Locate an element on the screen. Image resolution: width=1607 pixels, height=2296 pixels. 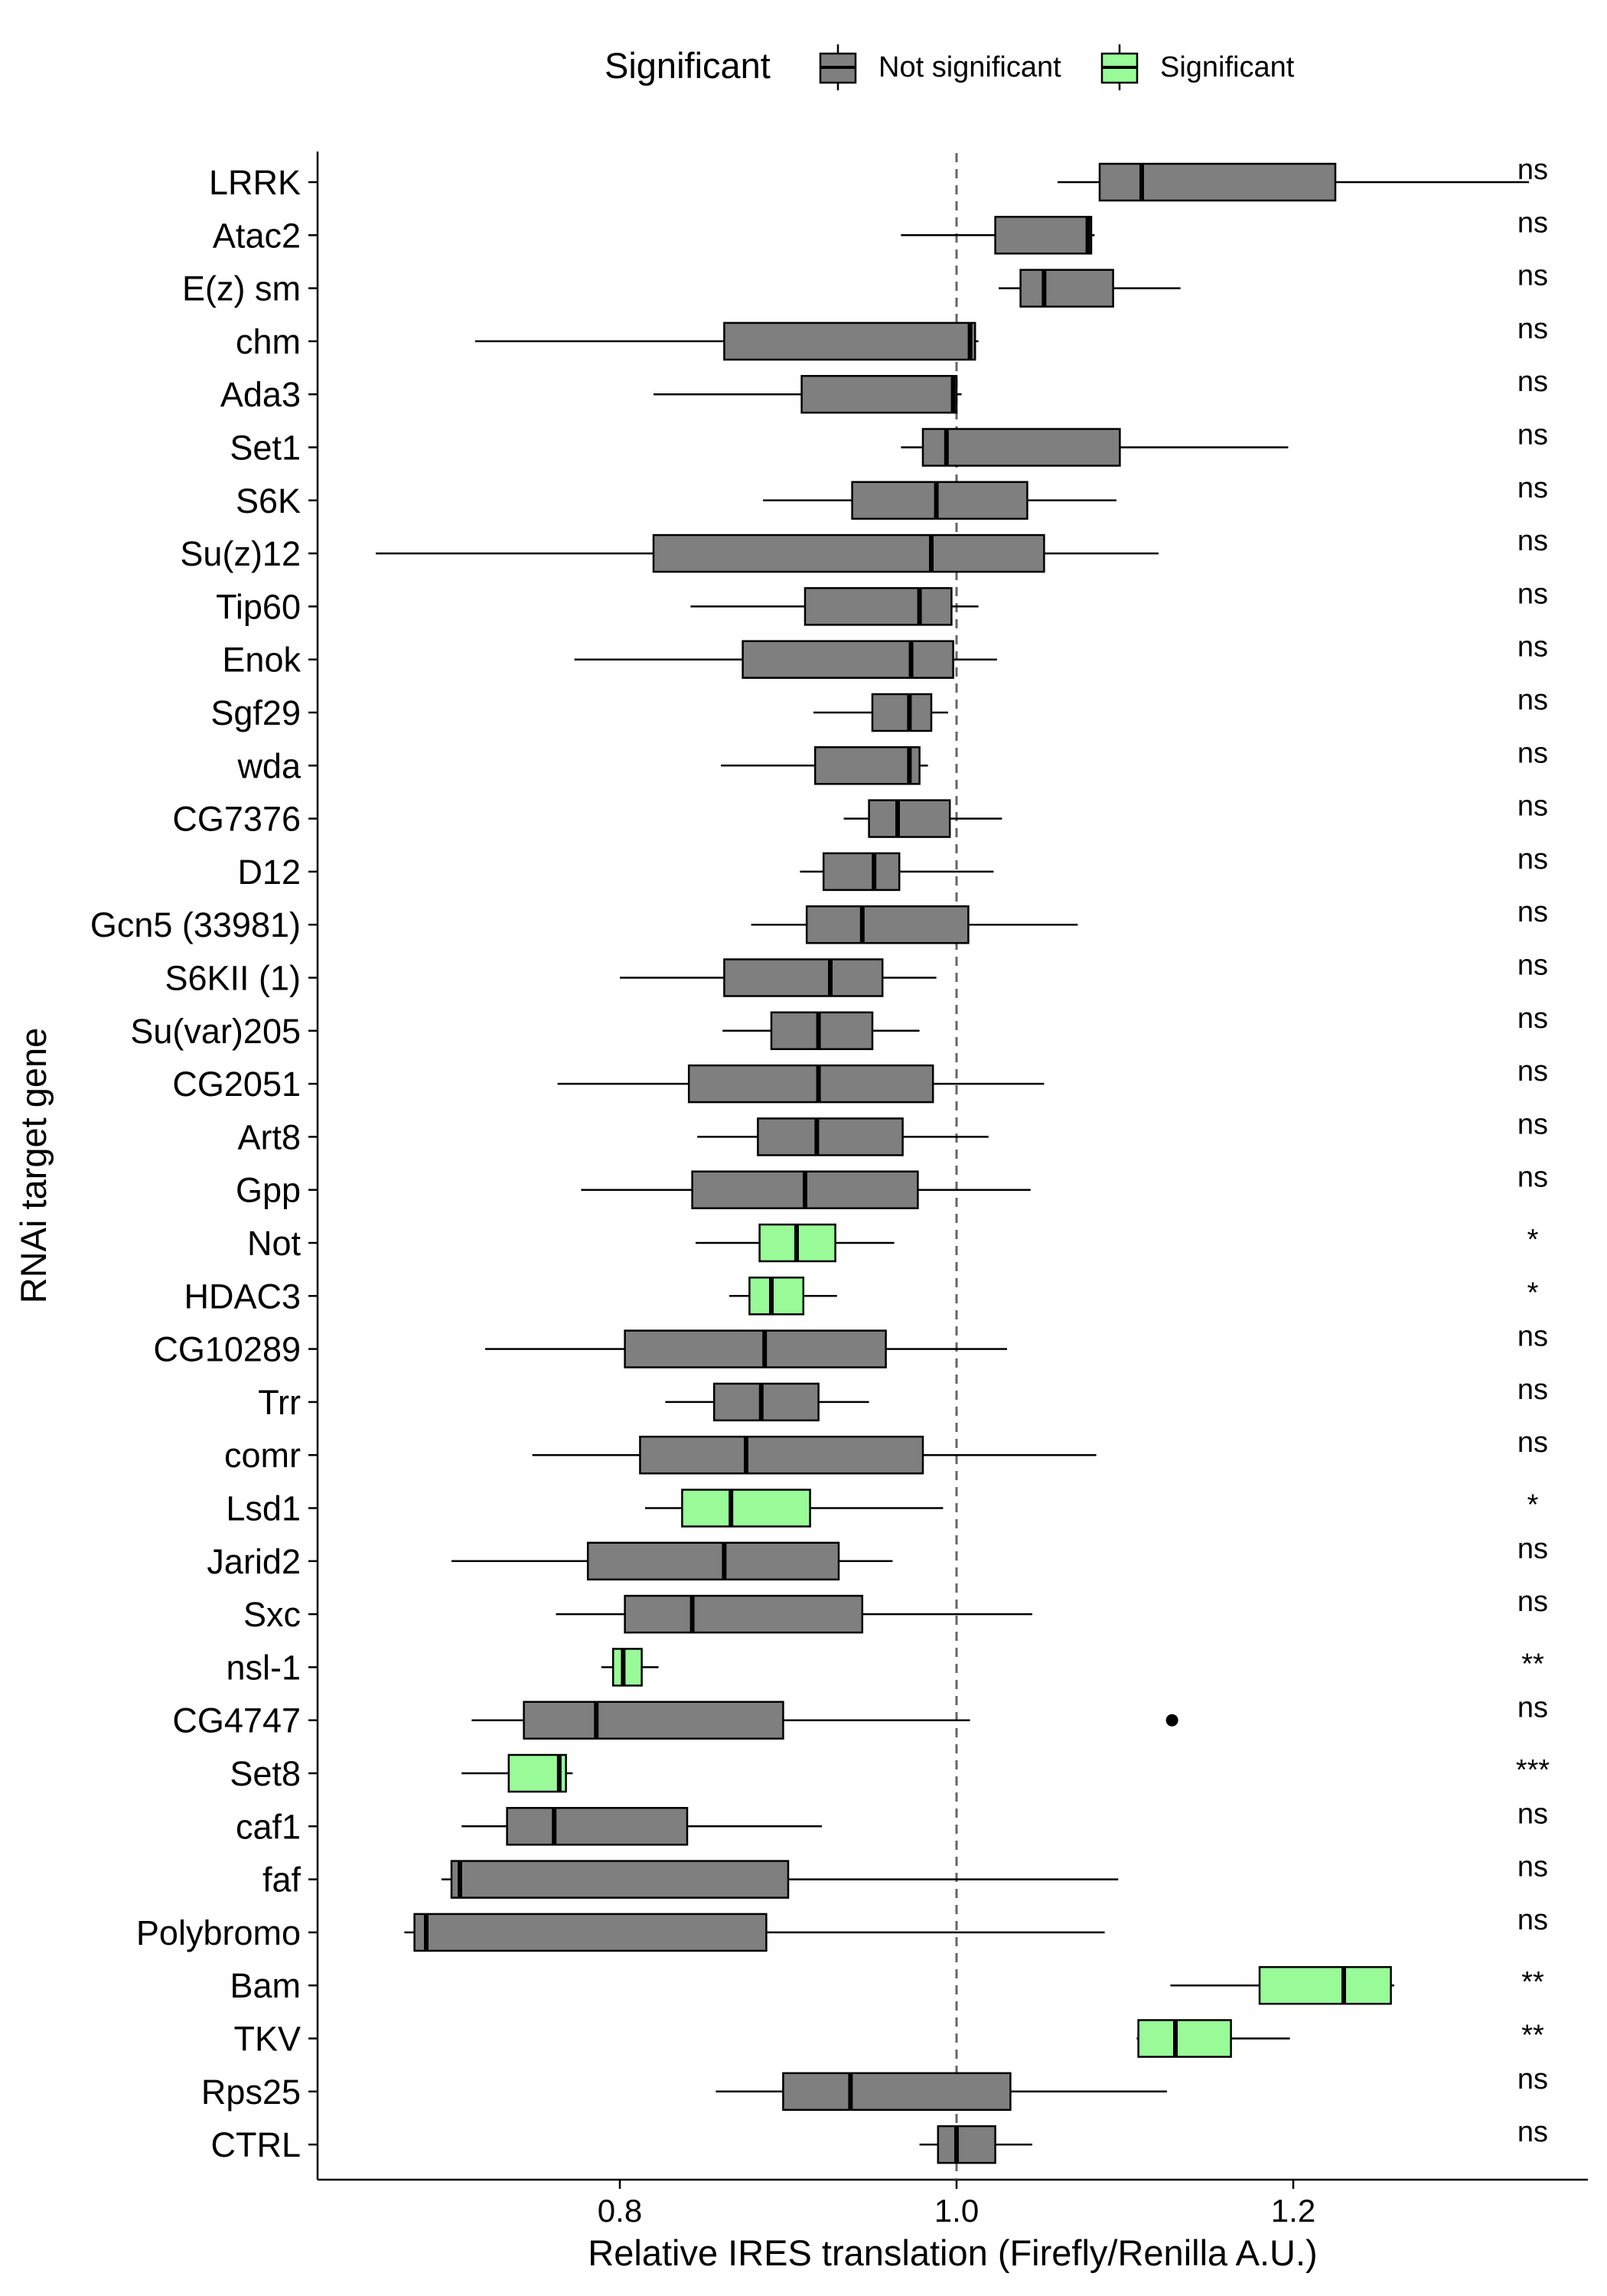
gene-row: CTRL ns is located at coordinates (879, 2140).